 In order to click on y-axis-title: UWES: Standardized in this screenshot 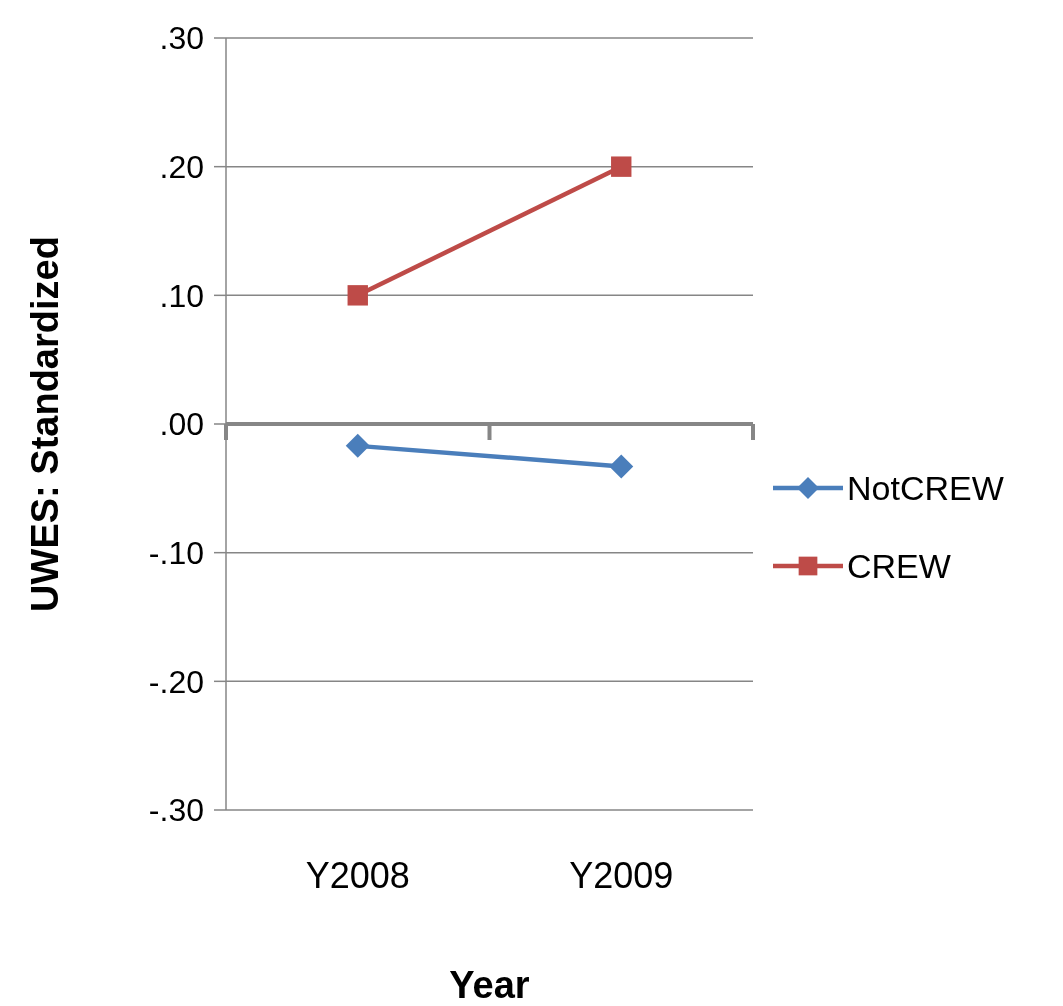, I will do `click(45, 424)`.